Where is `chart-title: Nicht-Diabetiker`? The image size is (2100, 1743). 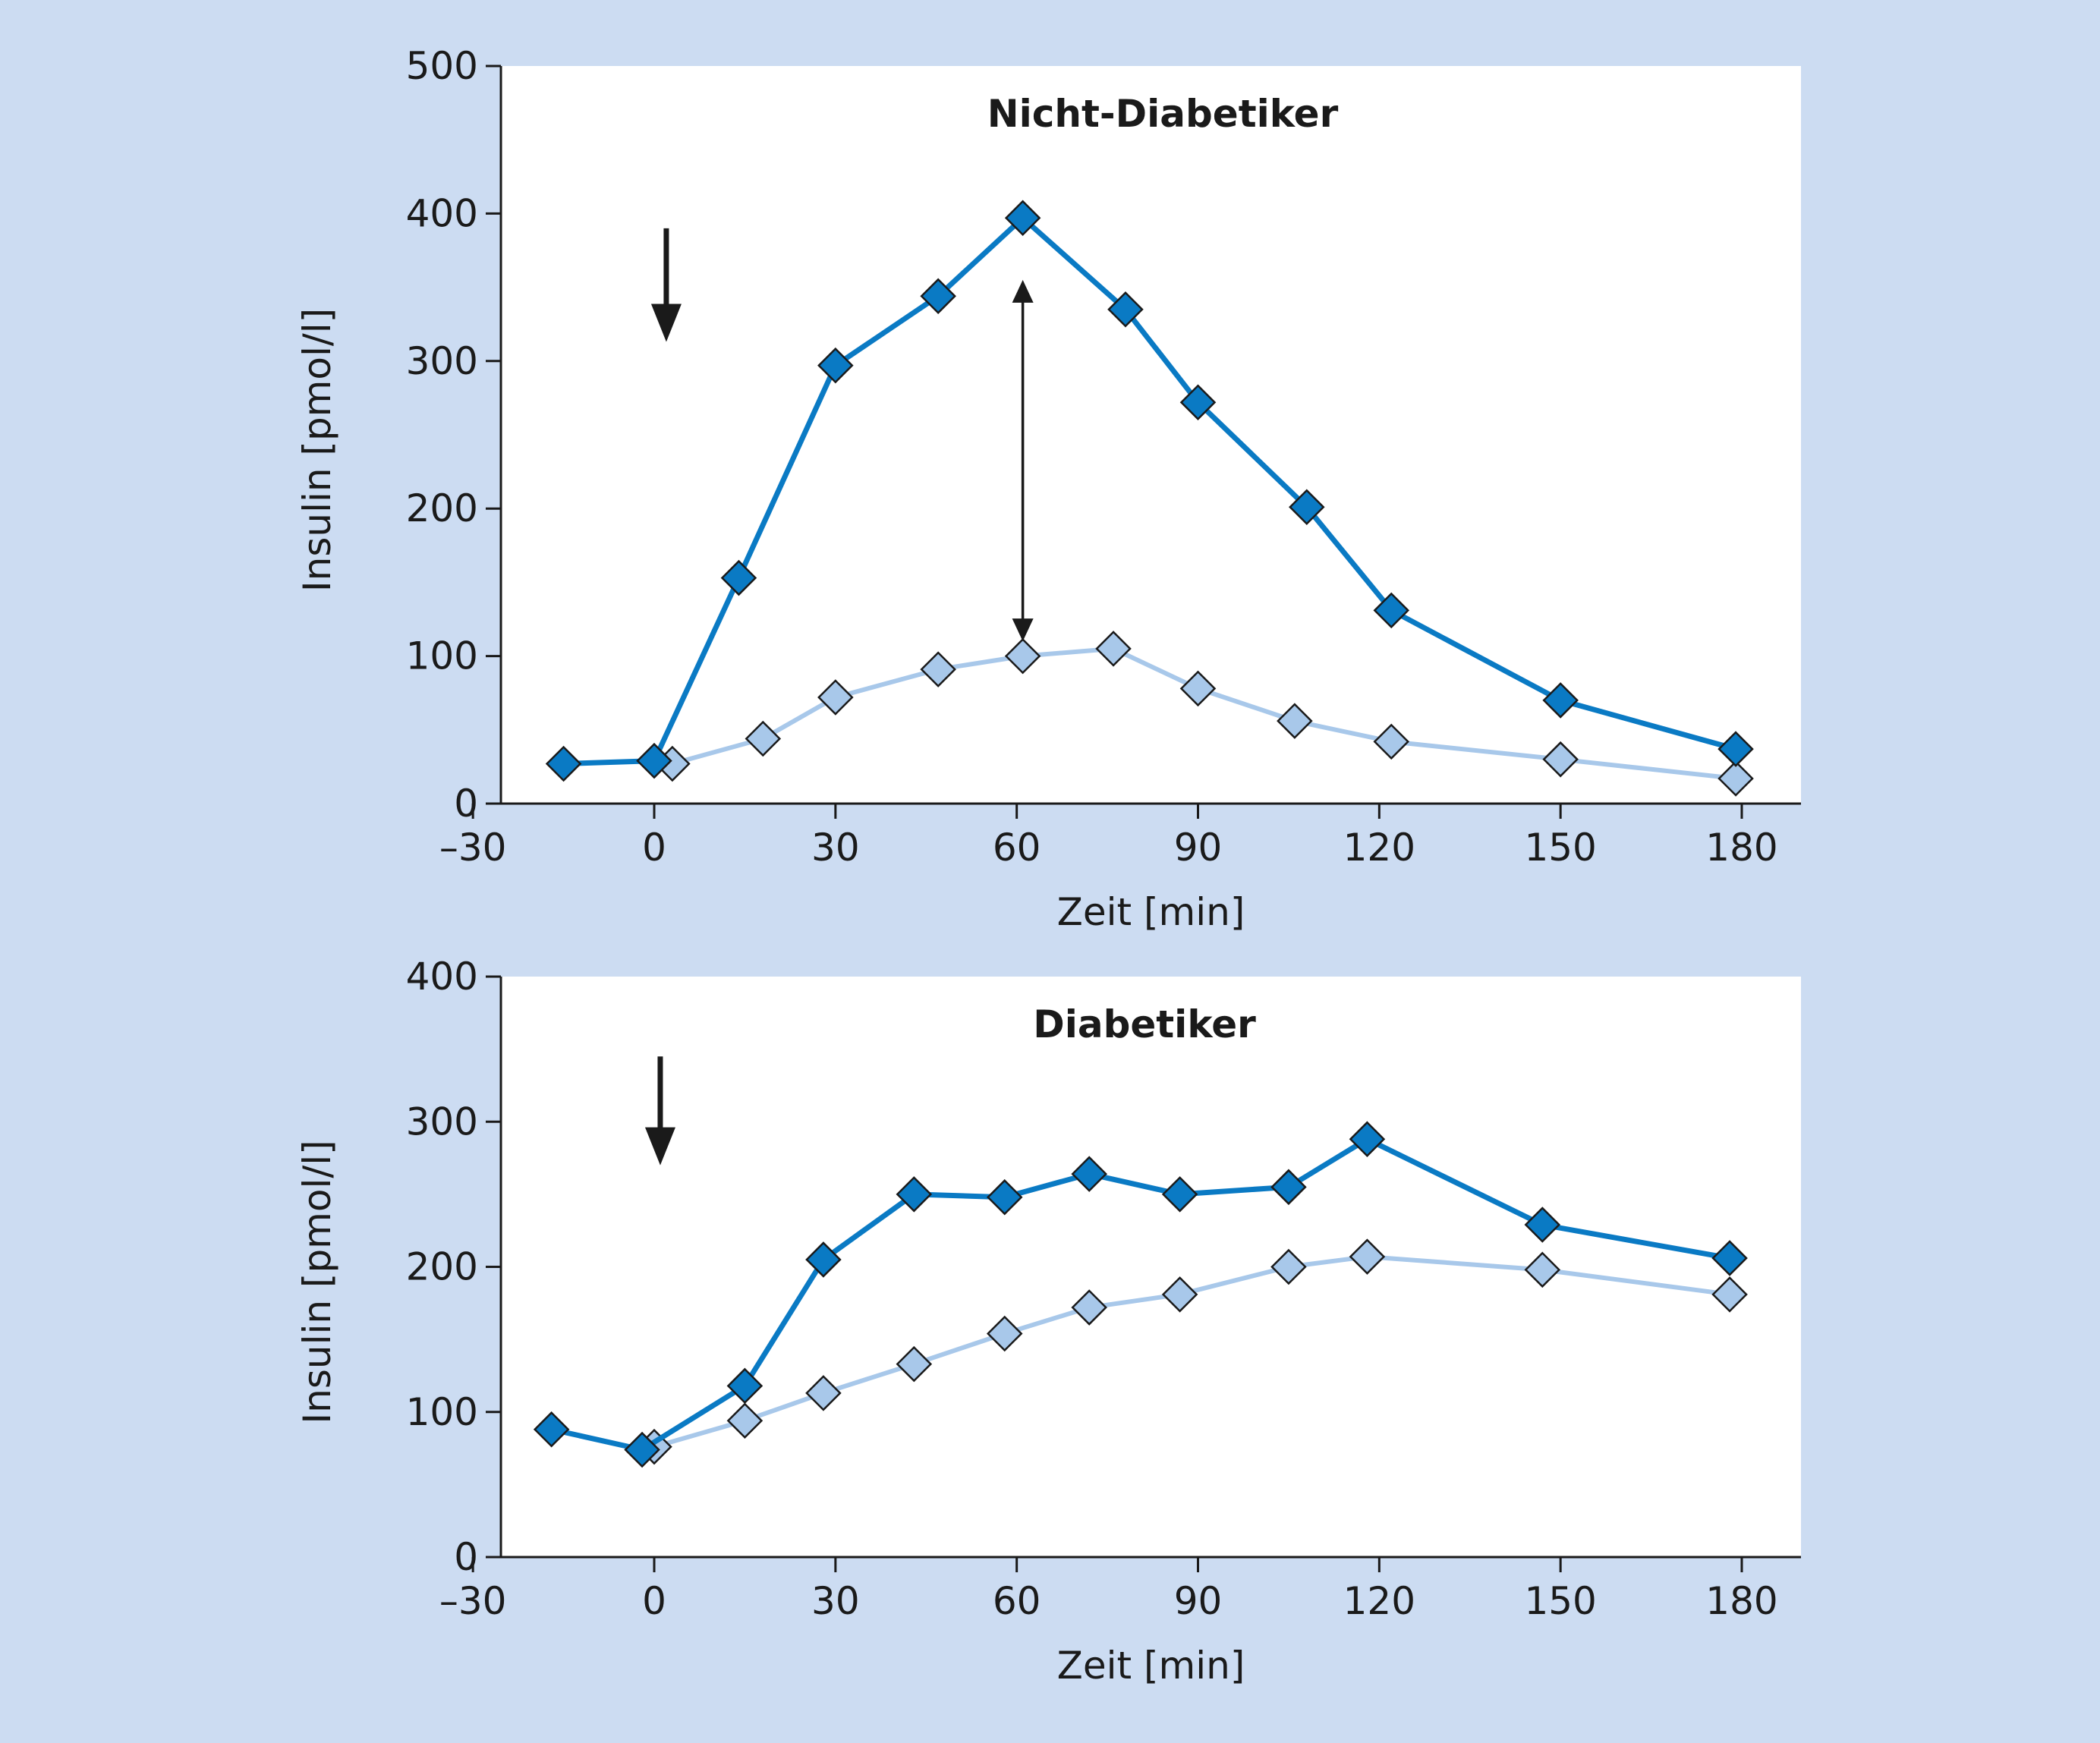
chart-title: Nicht-Diabetiker is located at coordinates (1163, 114).